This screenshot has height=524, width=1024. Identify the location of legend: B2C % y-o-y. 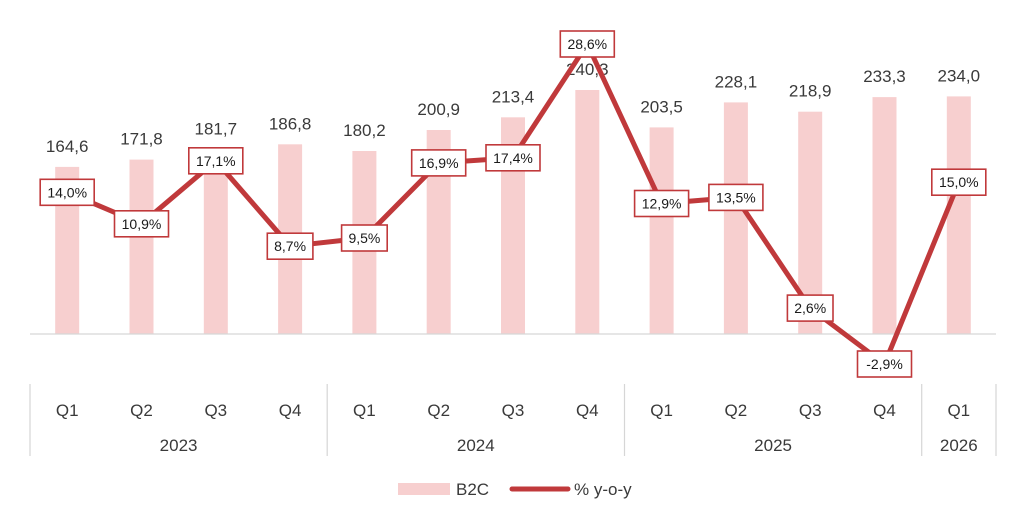
(515, 489).